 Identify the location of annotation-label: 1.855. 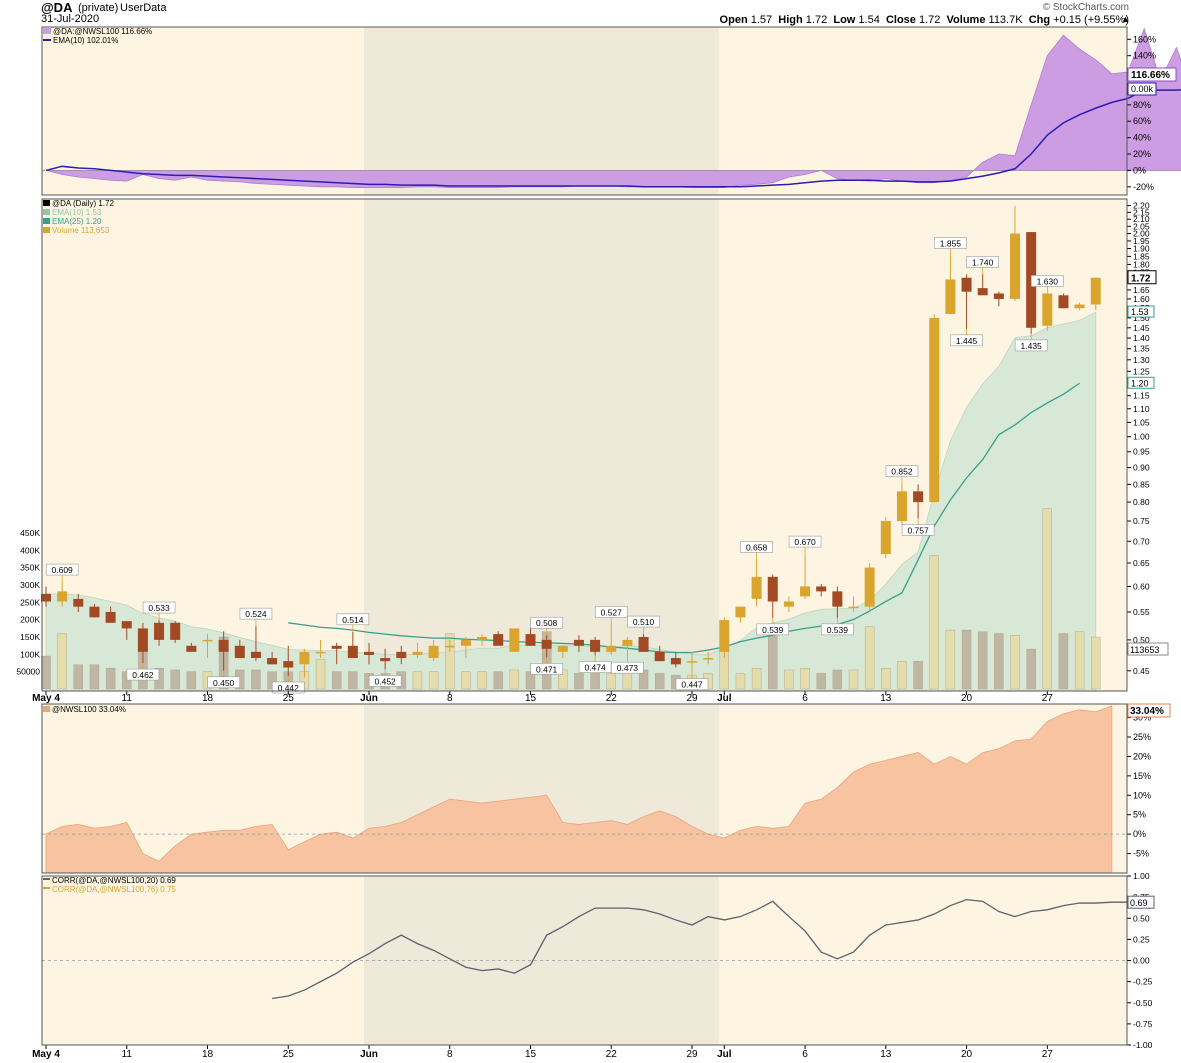
(951, 244).